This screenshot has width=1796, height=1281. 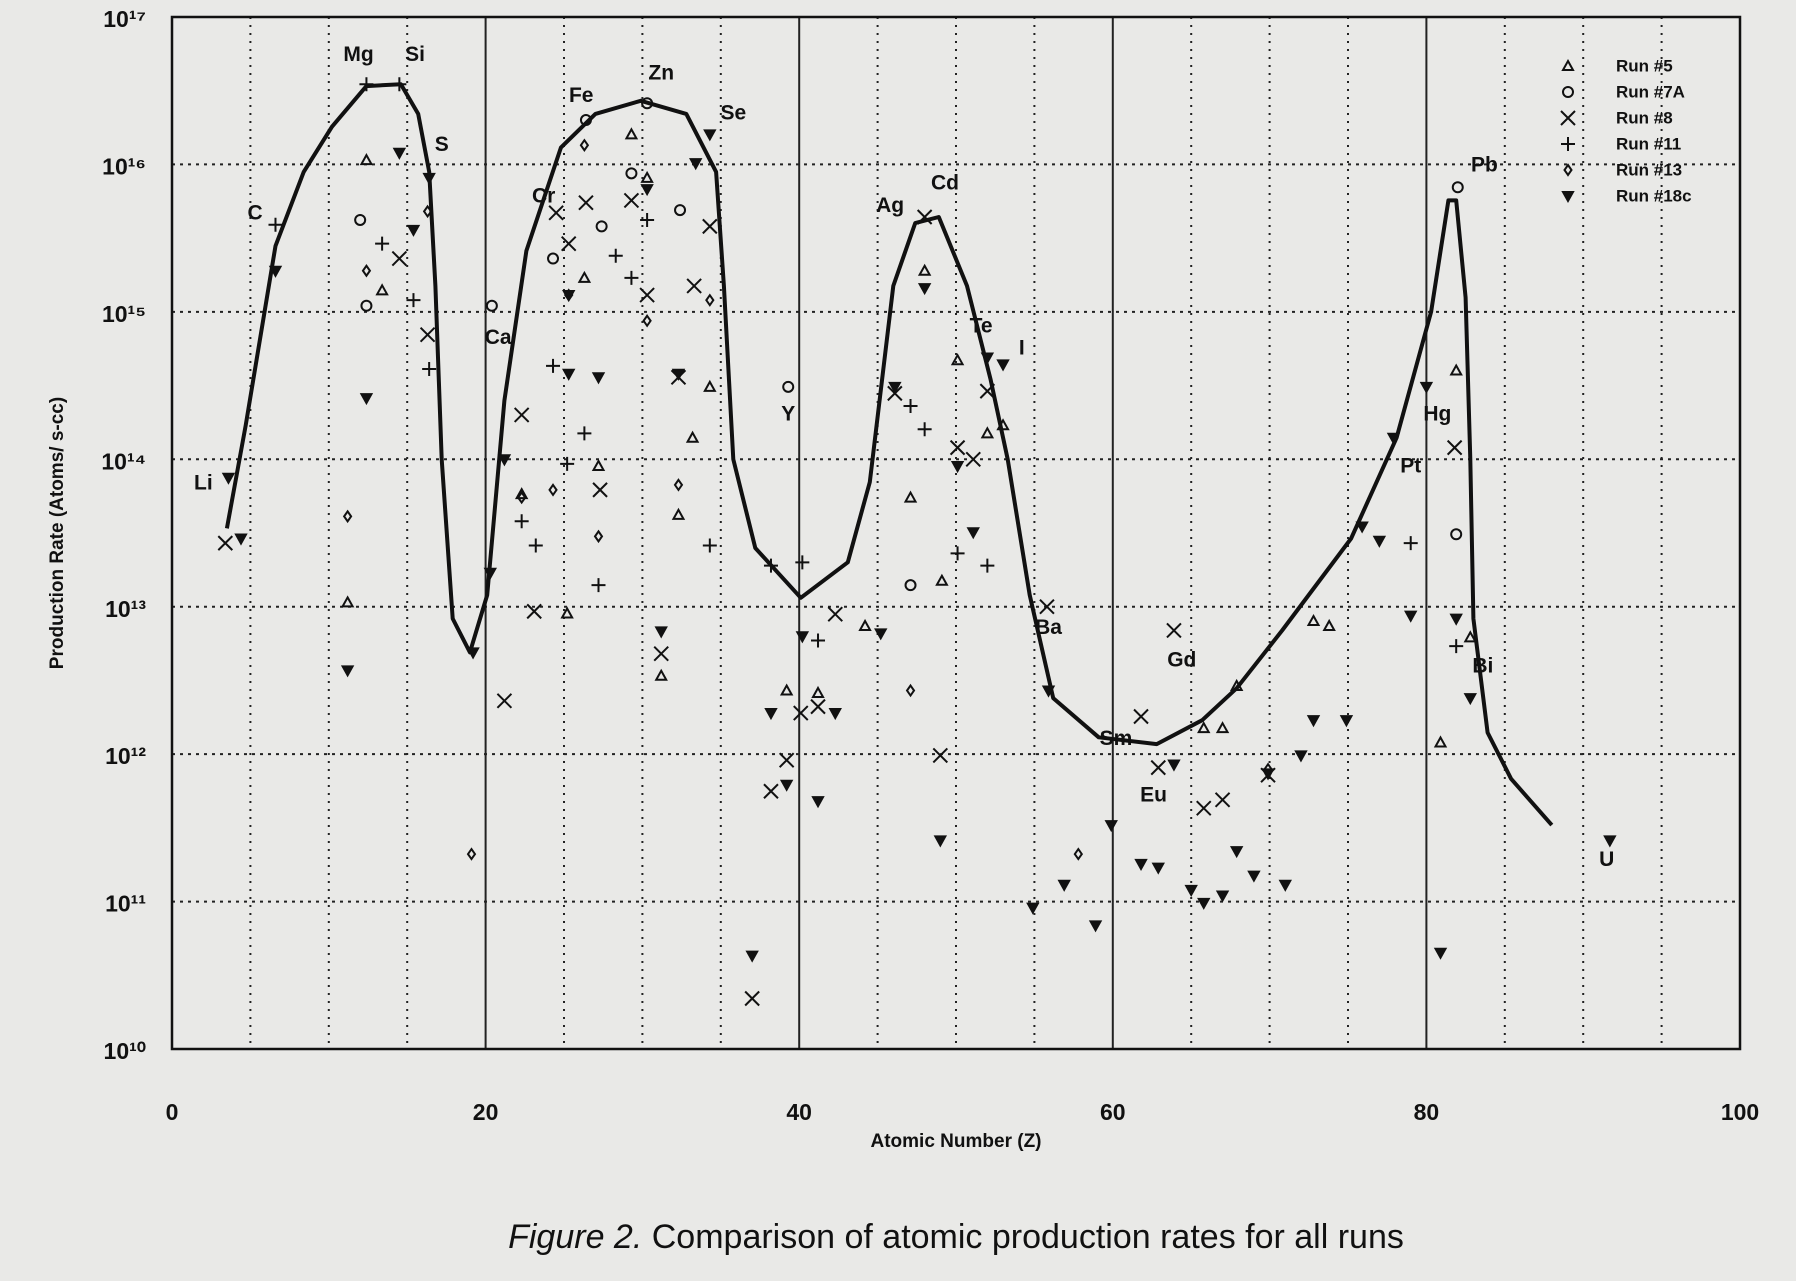 What do you see at coordinates (172, 1112) in the screenshot?
I see `x-tick-label: 0` at bounding box center [172, 1112].